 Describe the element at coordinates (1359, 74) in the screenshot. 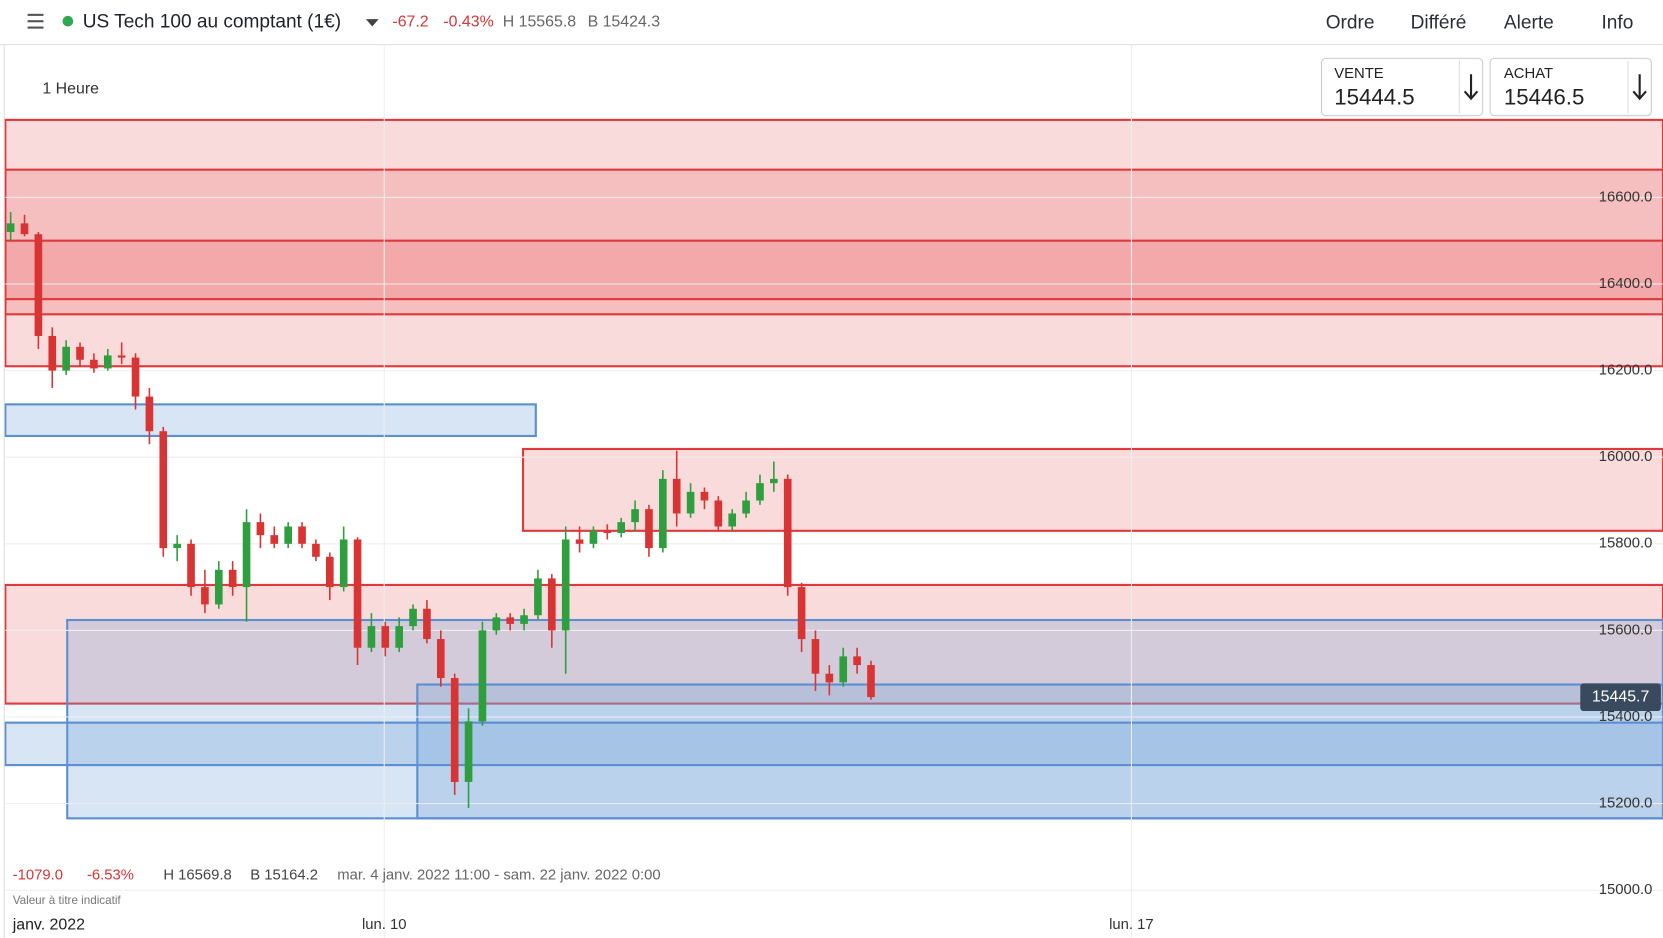

I see `sell-label: VENTE` at that location.